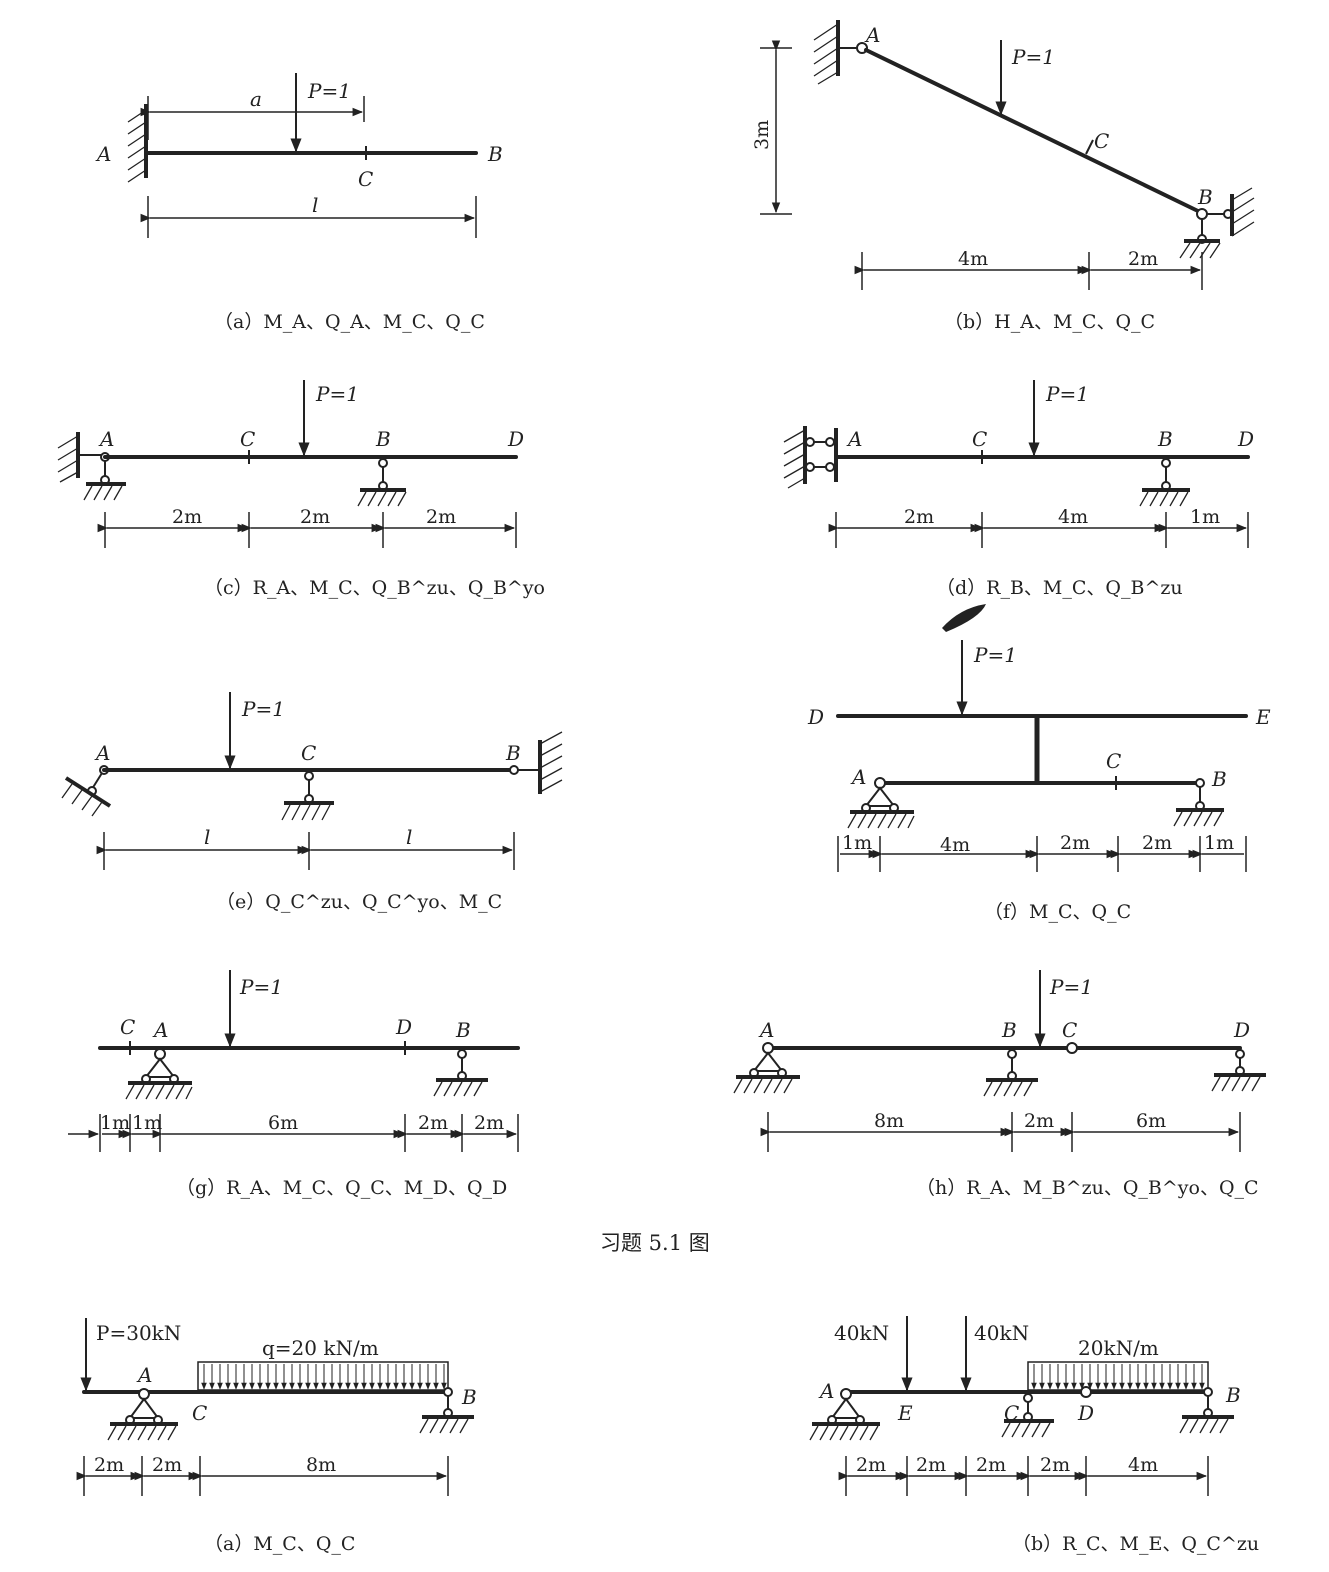 The height and width of the screenshot is (1572, 1329). I want to click on load-label: 20kN/m, so click(1118, 1348).